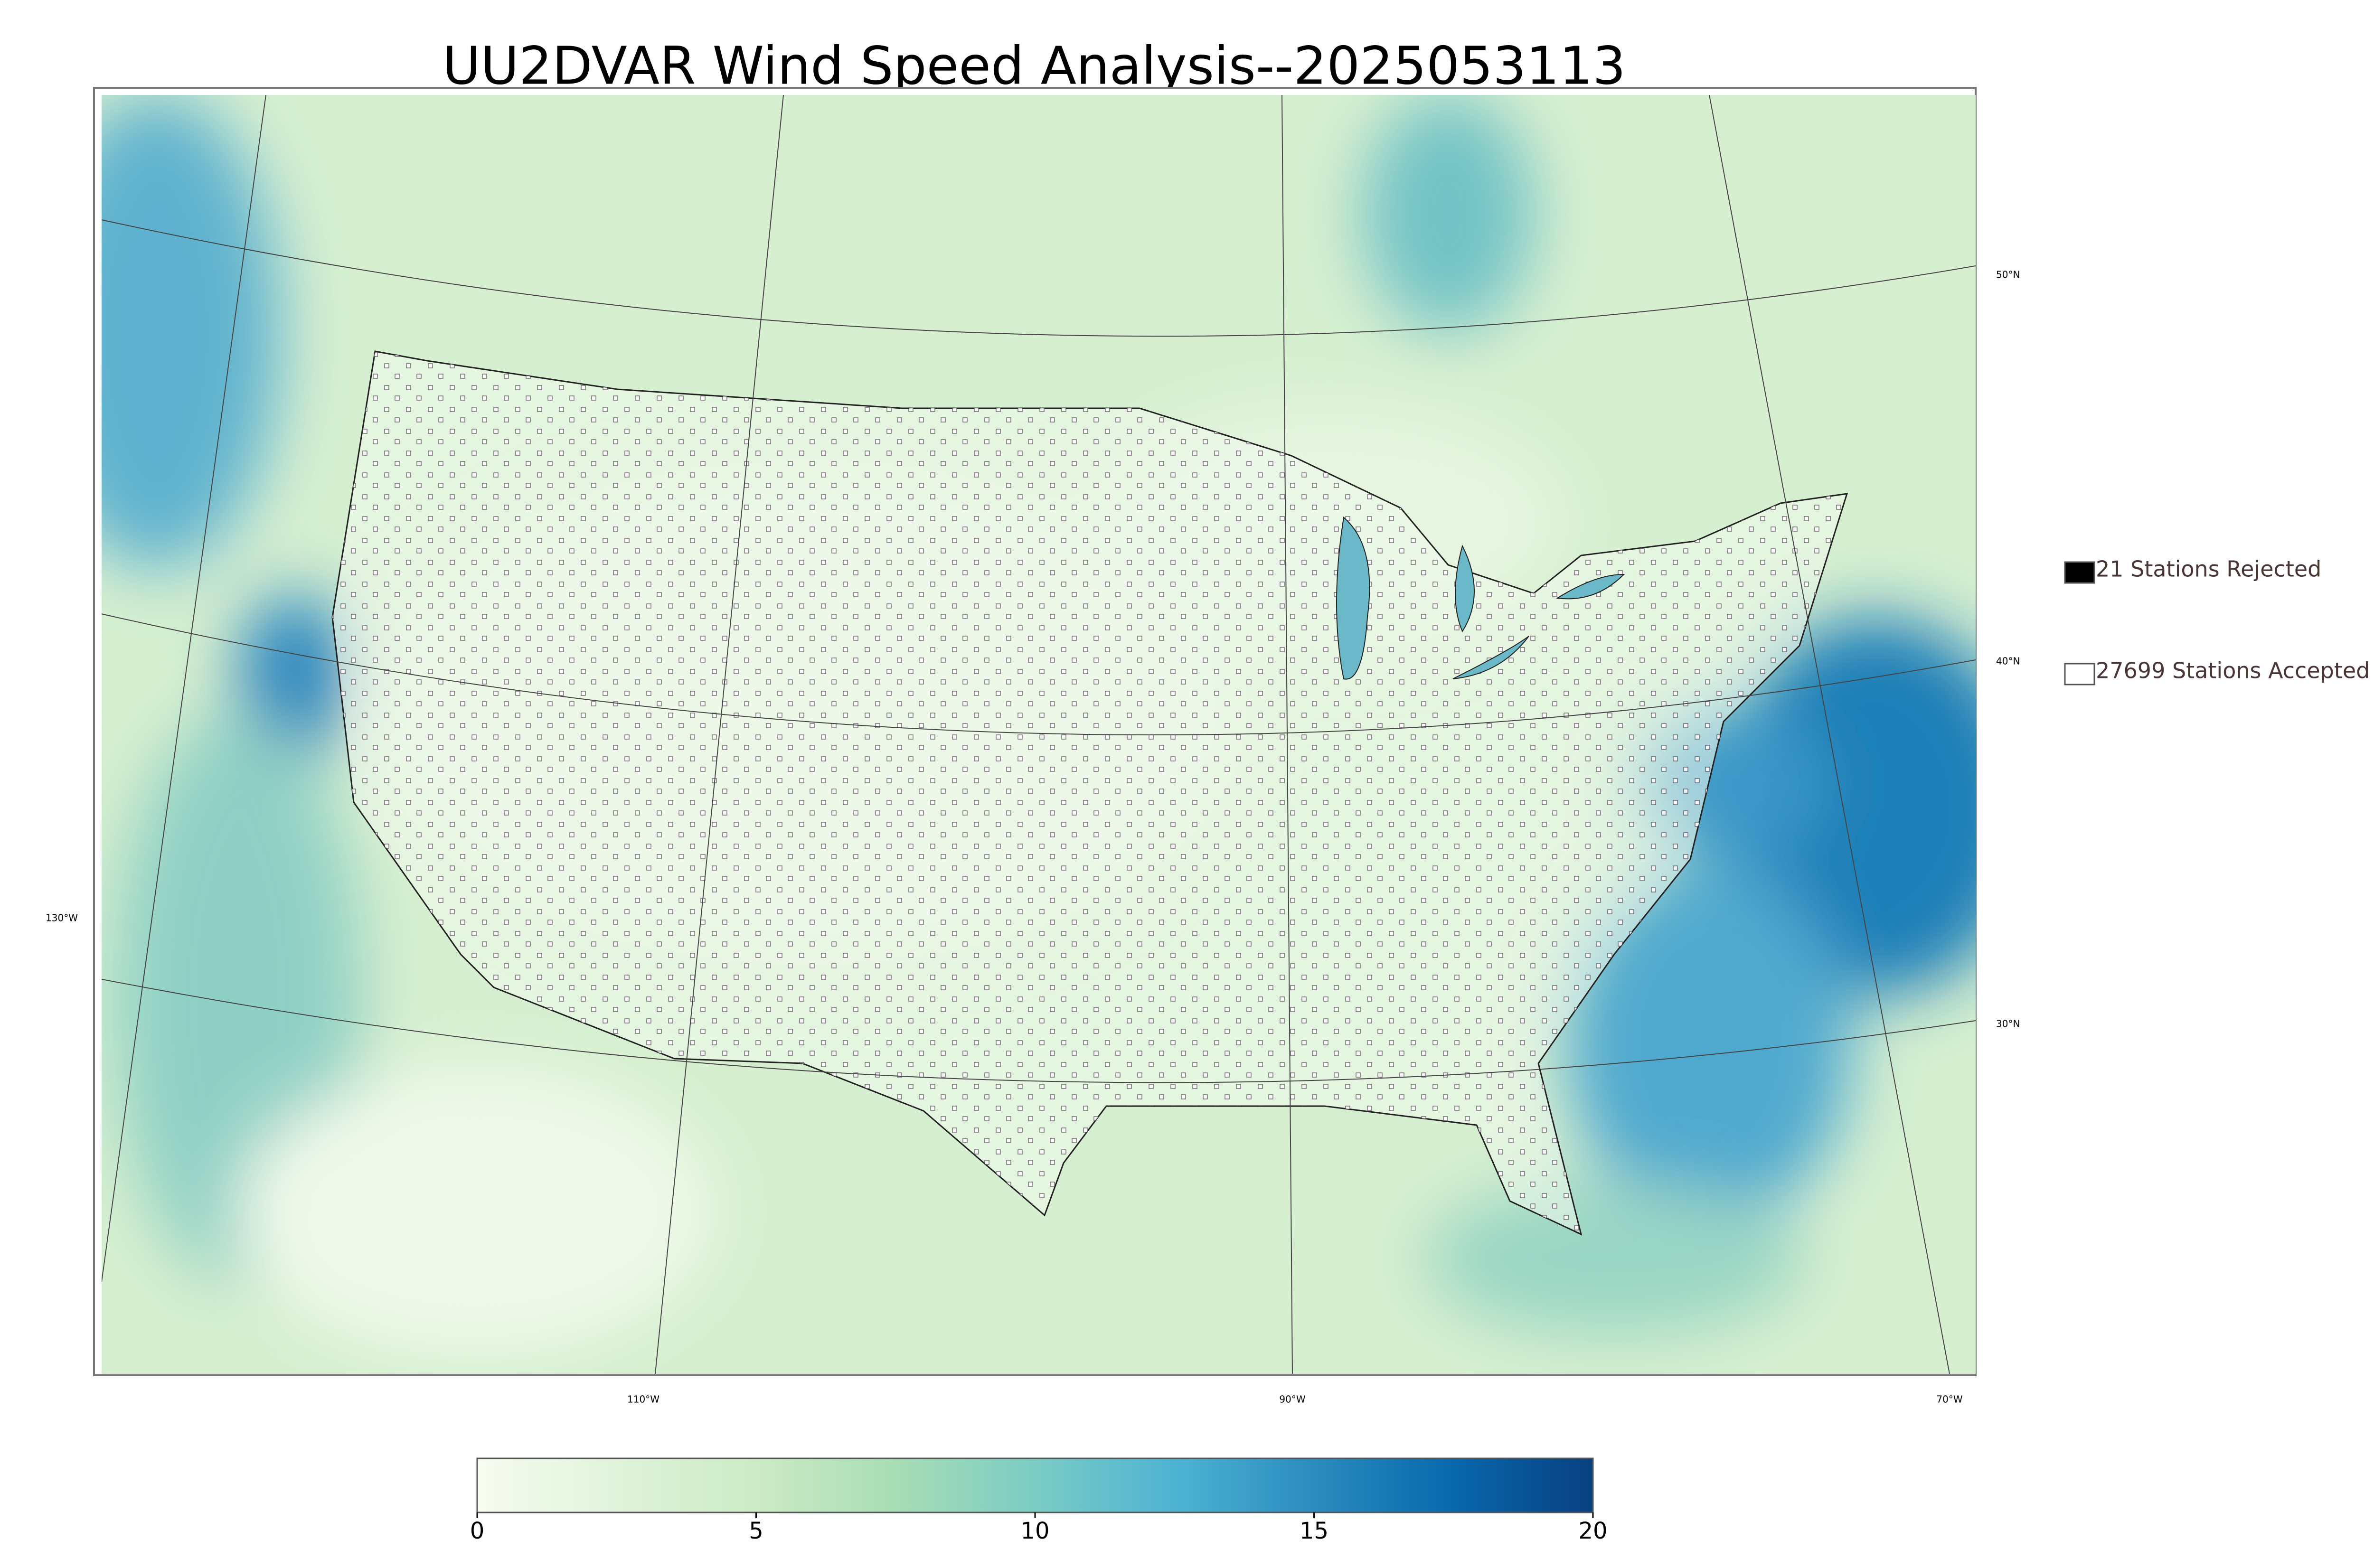  I want to click on lon-label: 130°W, so click(62, 918).